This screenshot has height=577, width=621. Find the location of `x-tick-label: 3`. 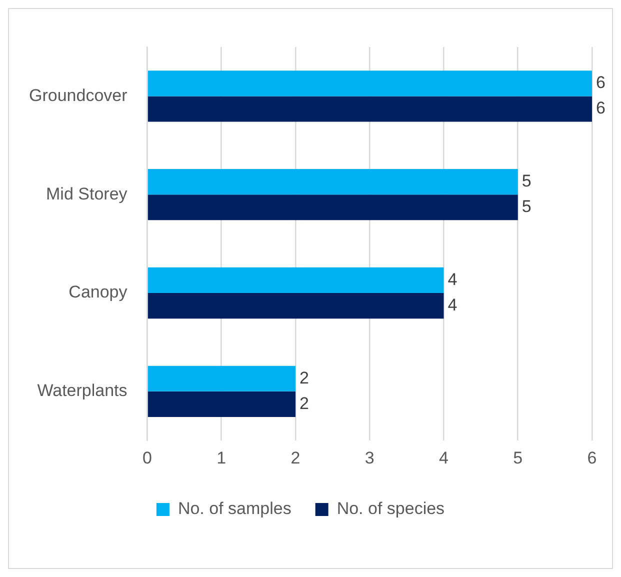

x-tick-label: 3 is located at coordinates (369, 458).